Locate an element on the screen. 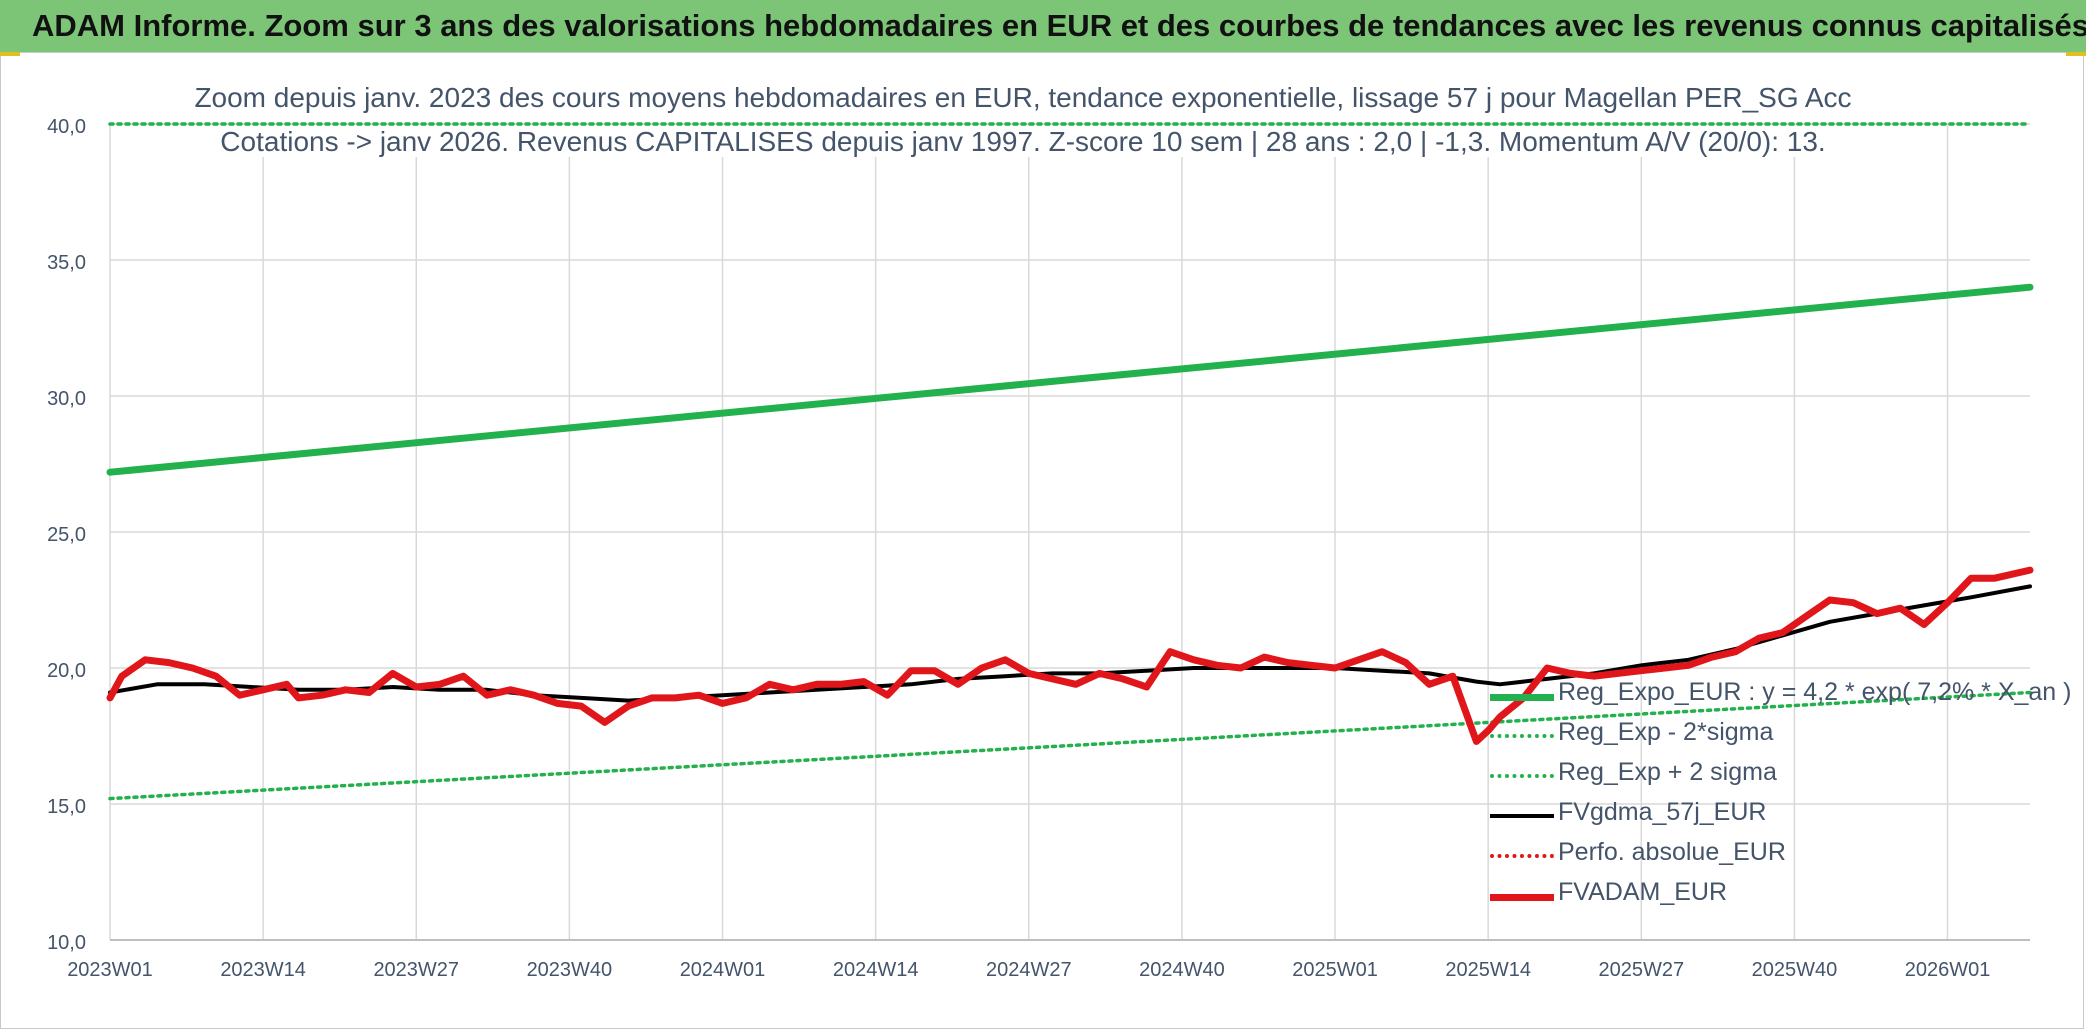 The image size is (2086, 1031). legend-item: FVADAM_EUR is located at coordinates (1770, 895).